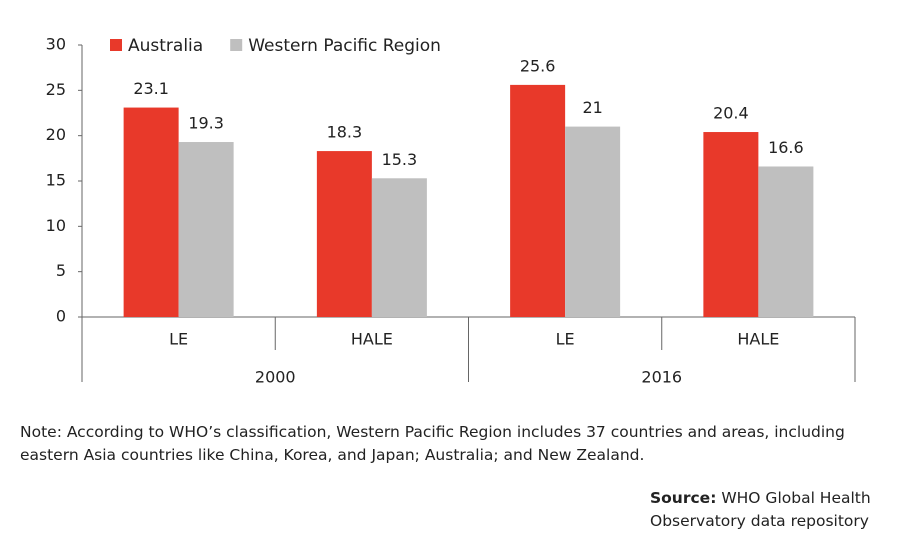 This screenshot has height=560, width=900. What do you see at coordinates (56, 89) in the screenshot?
I see `y-tick-label: 25` at bounding box center [56, 89].